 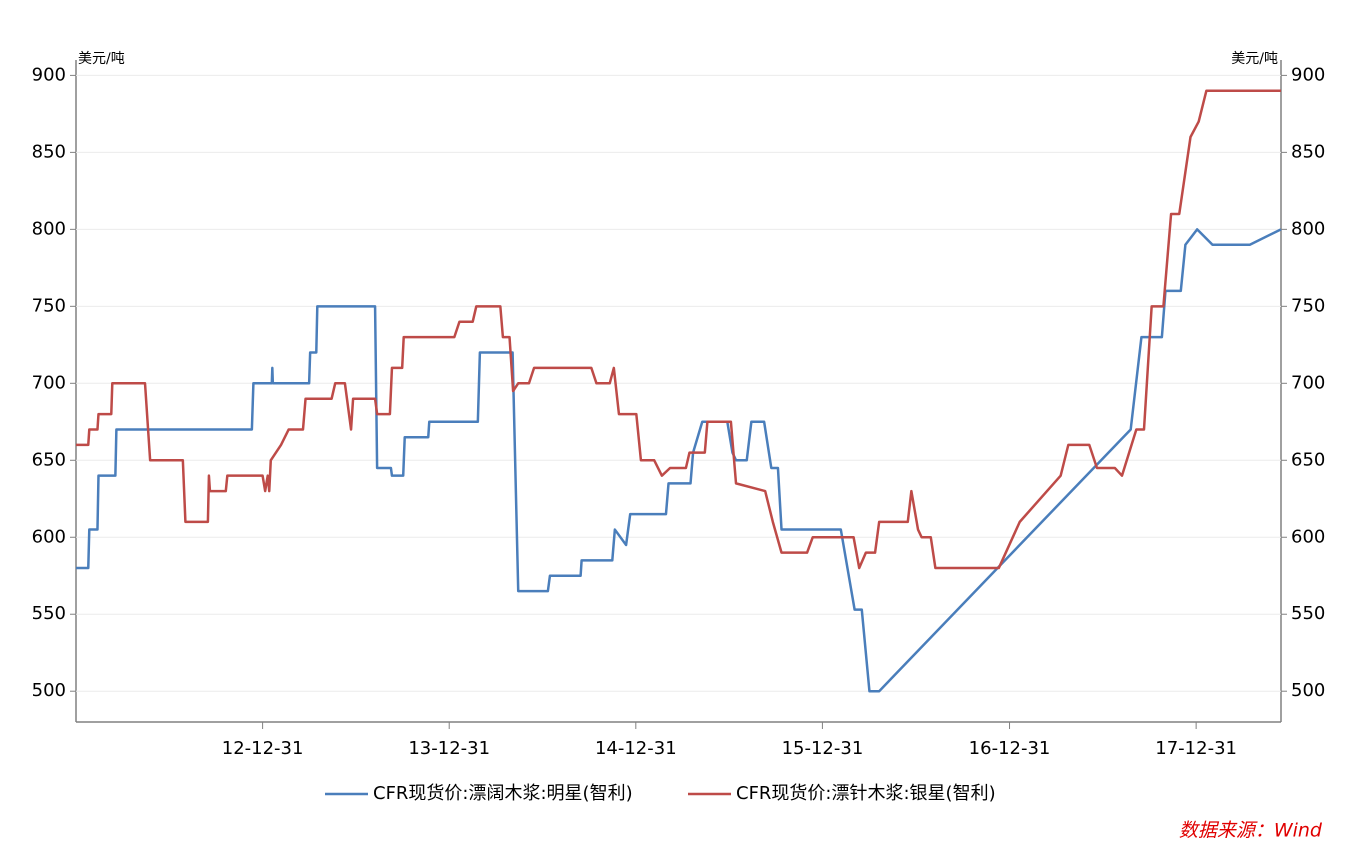 I want to click on y2-tick-label: 650, so click(x=1308, y=459).